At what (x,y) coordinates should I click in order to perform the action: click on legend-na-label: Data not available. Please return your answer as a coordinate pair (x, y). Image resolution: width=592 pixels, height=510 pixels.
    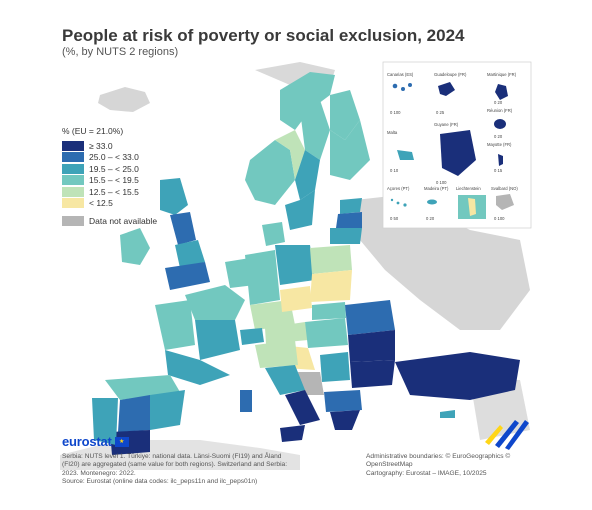
    Looking at the image, I should click on (123, 221).